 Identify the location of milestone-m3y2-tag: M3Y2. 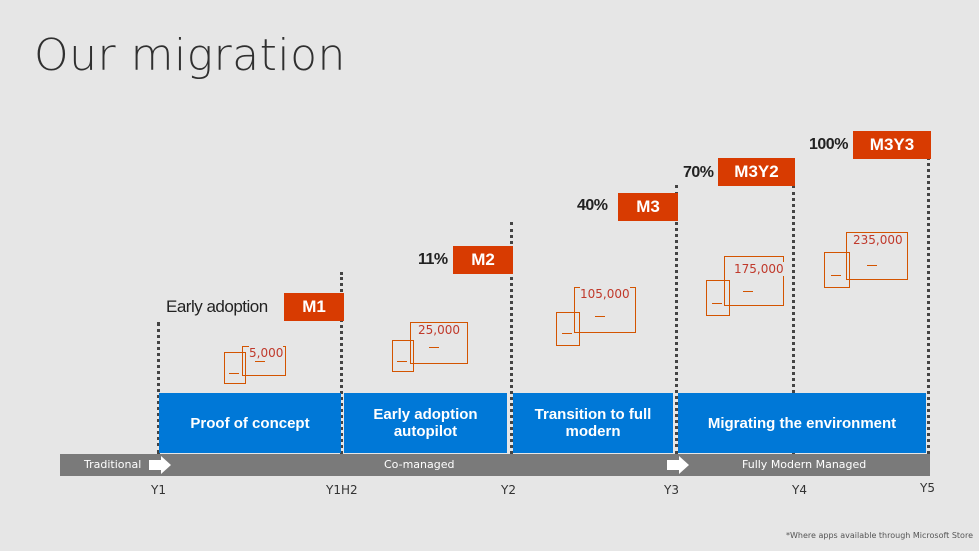
(756, 172).